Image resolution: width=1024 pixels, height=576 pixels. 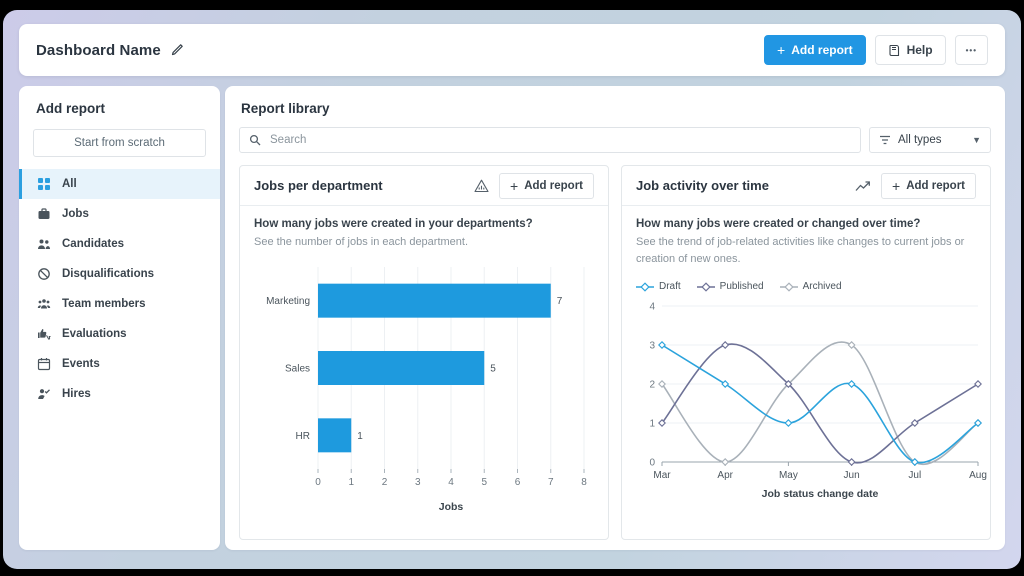 I want to click on search-row: All types ▼, so click(x=615, y=140).